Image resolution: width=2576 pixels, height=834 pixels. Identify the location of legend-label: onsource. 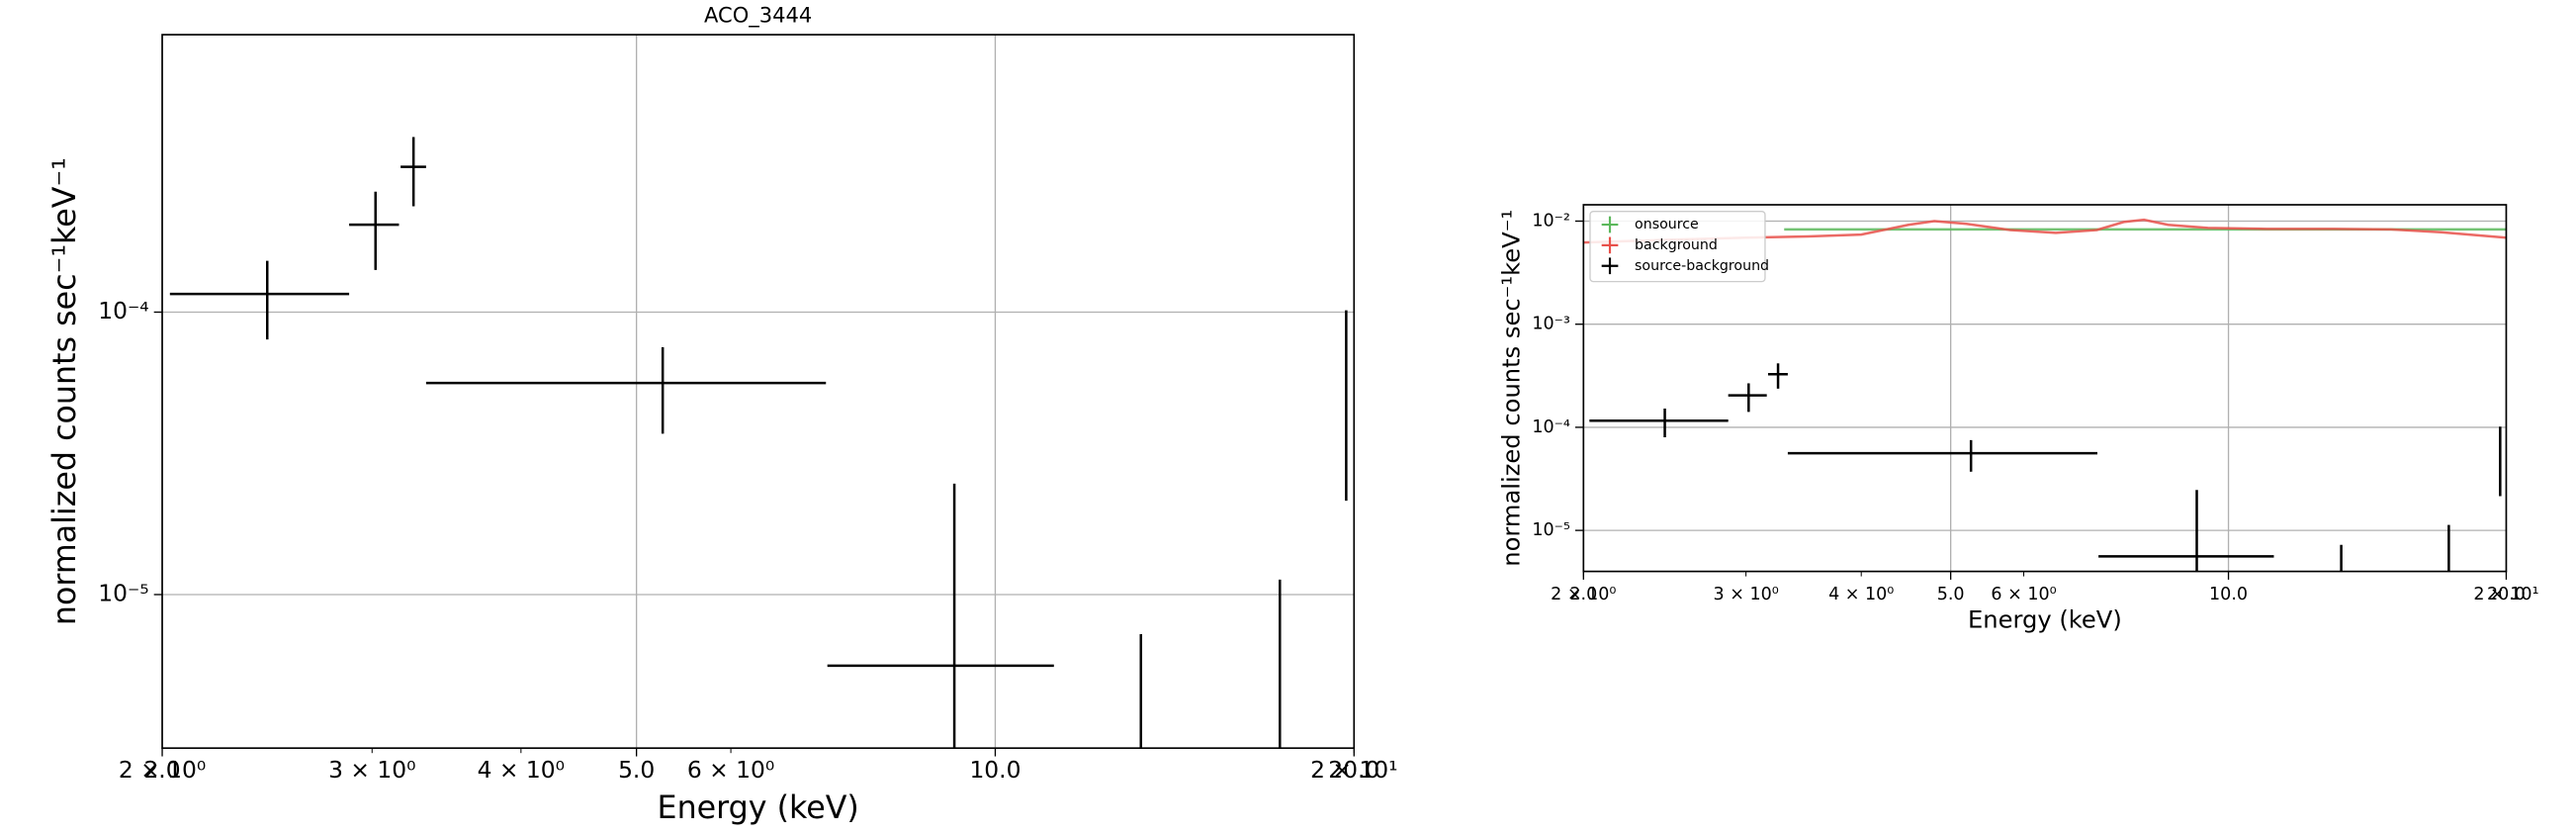
(1667, 224).